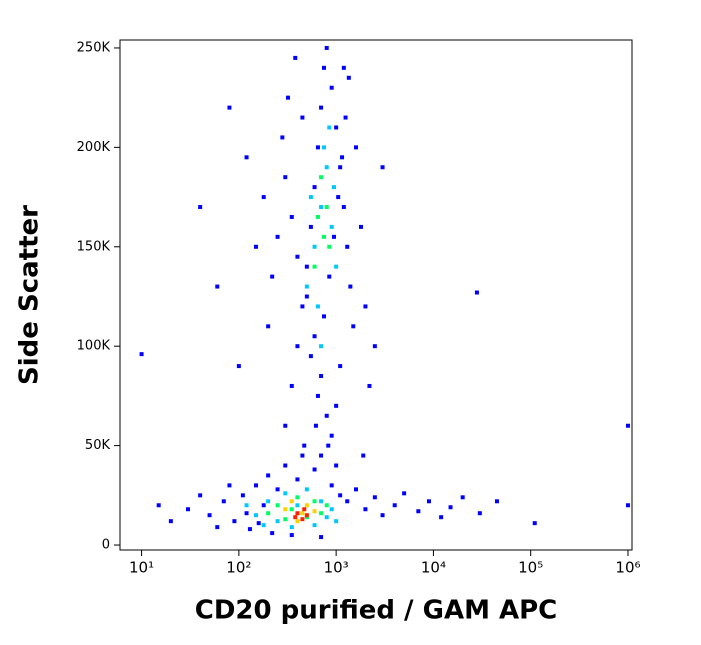 Image resolution: width=701 pixels, height=645 pixels. Describe the element at coordinates (94, 47) in the screenshot. I see `y-tick-label: 250K` at that location.